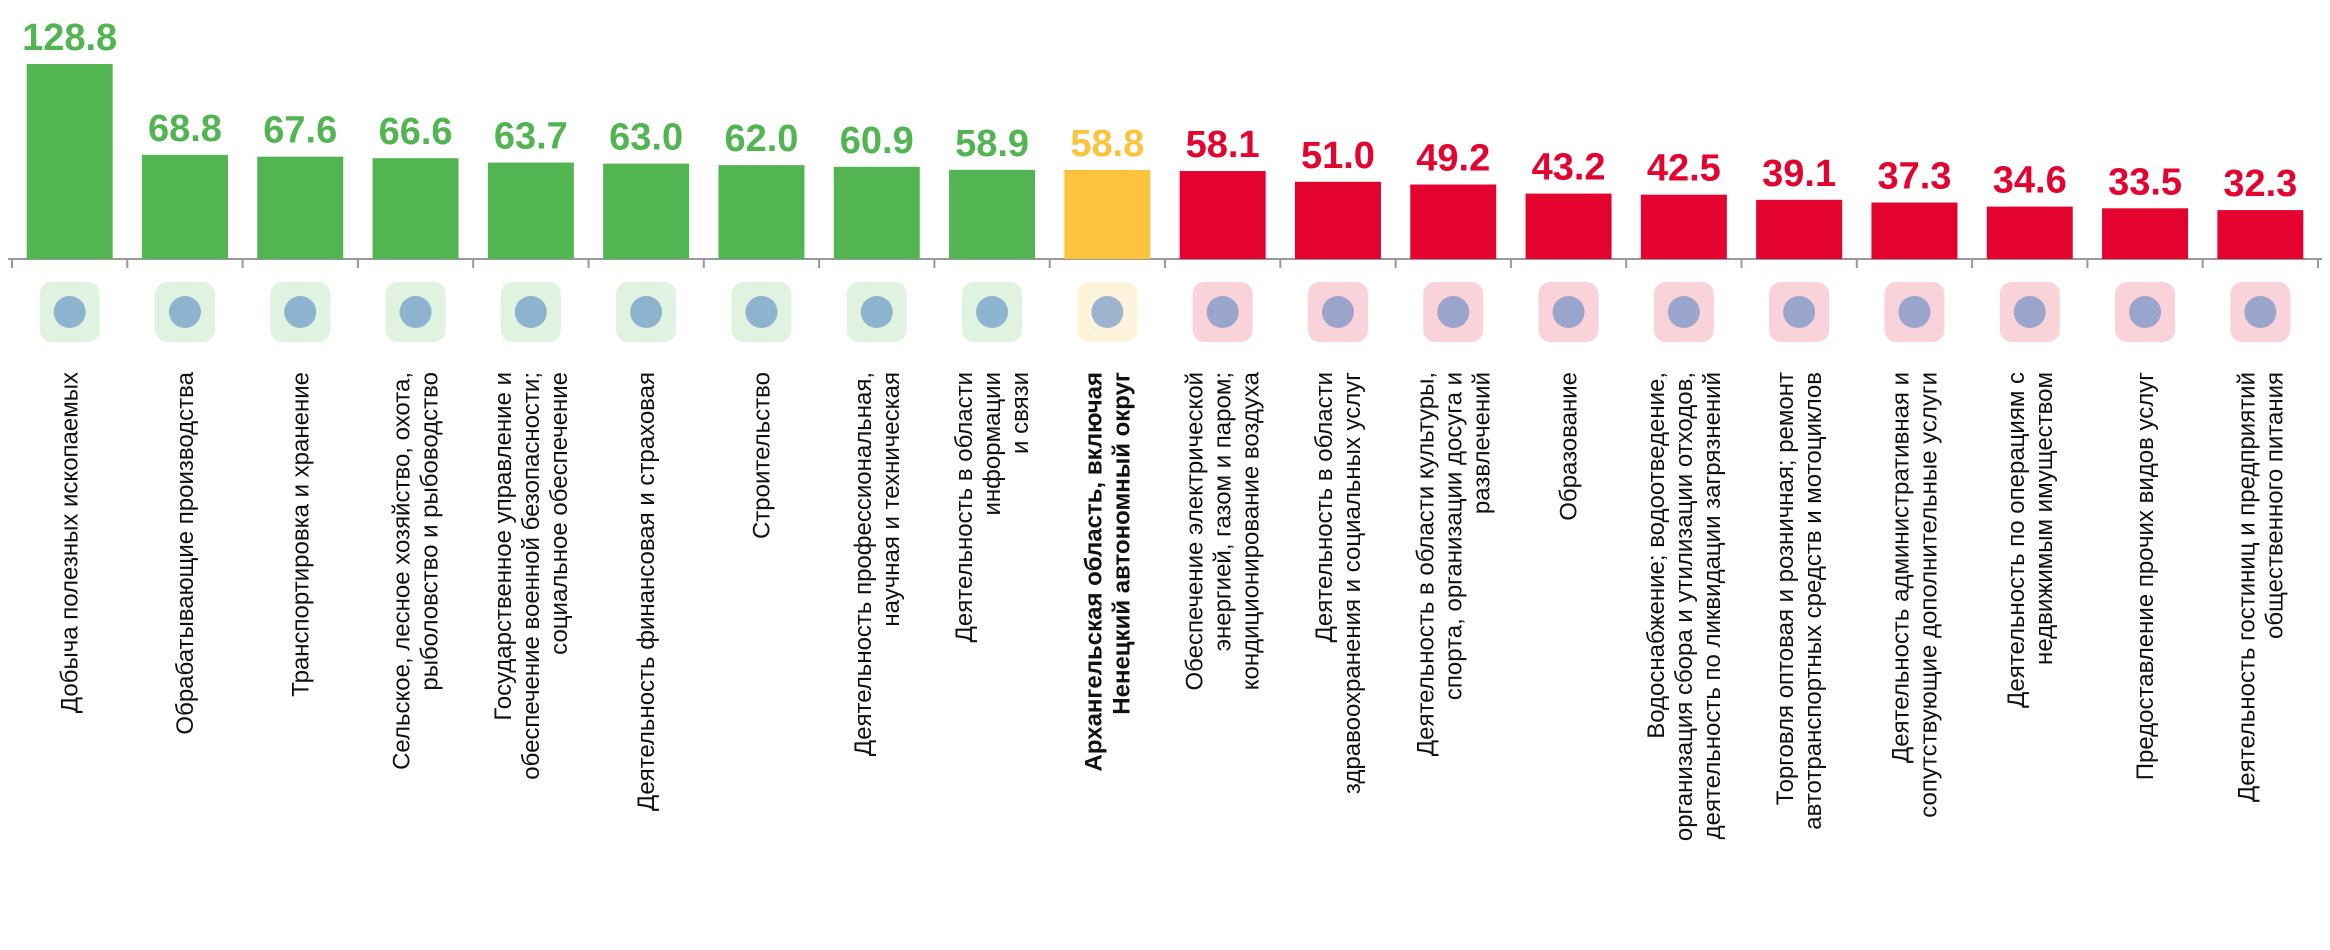 This screenshot has height=950, width=2330. Describe the element at coordinates (761, 139) in the screenshot. I see `value-label: 62.0` at that location.